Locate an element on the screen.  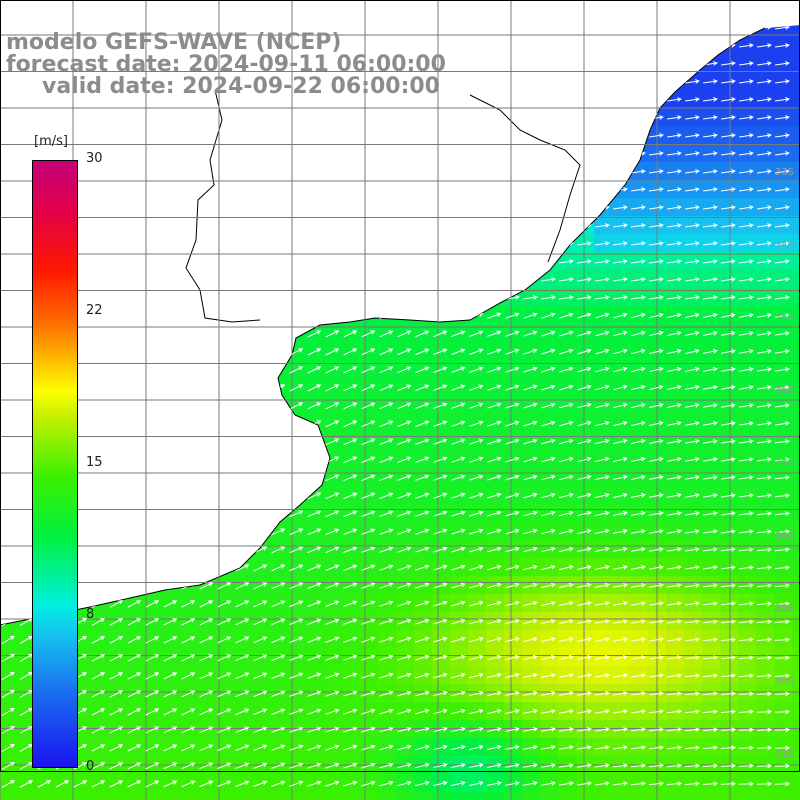
lat-label-34s: 34S is located at coordinates (784, 245).